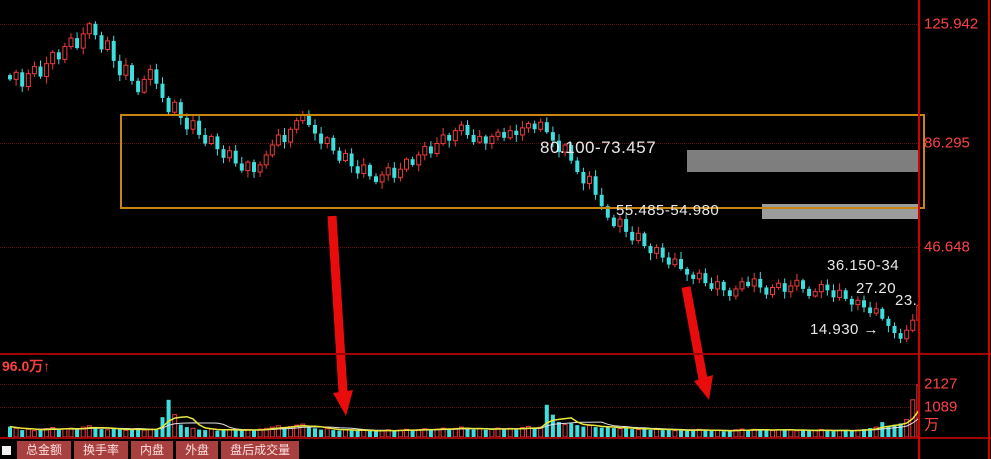 This screenshot has width=991, height=459. I want to click on tab-inner-volume: 内盘, so click(152, 450).